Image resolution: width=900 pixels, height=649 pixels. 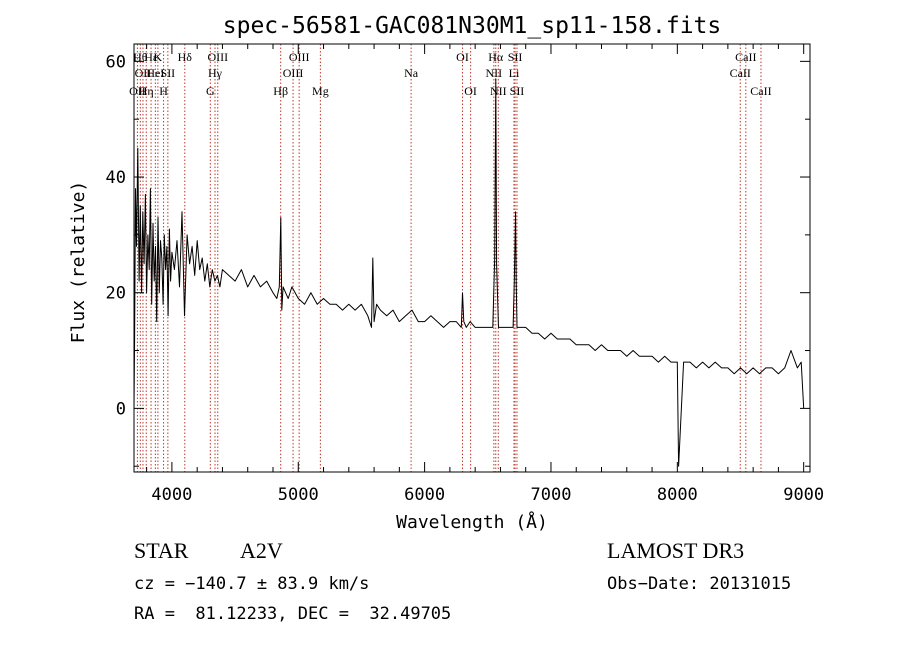 What do you see at coordinates (171, 495) in the screenshot?
I see `x-tick-label: 4000` at bounding box center [171, 495].